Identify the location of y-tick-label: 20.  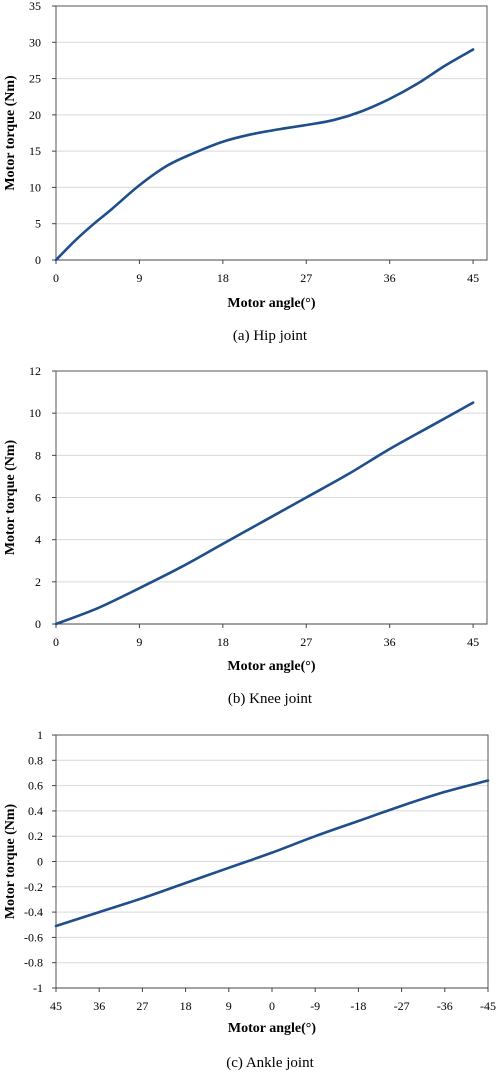
(35, 115).